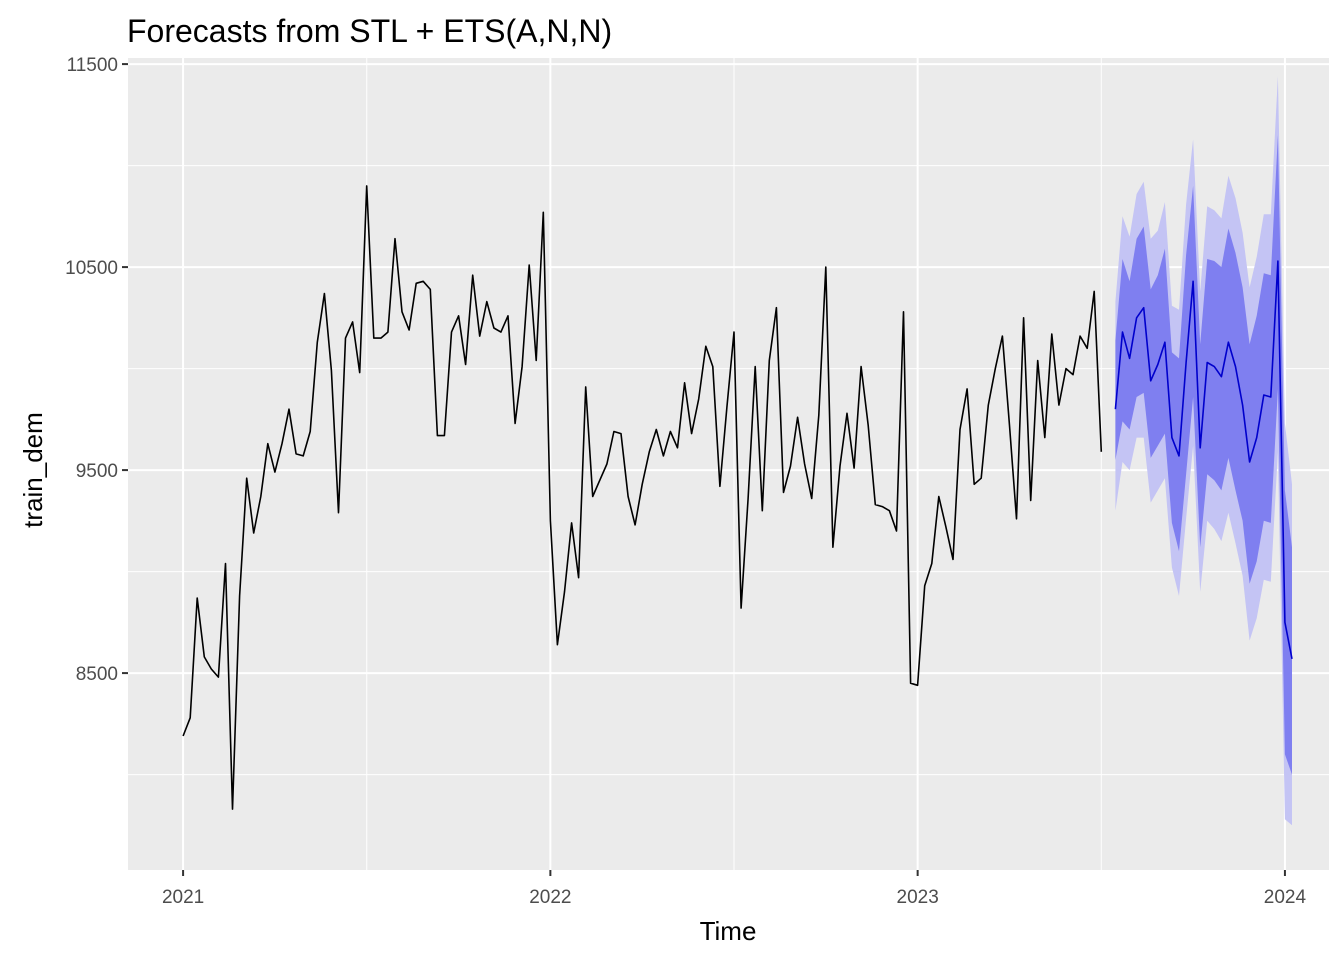  Describe the element at coordinates (550, 897) in the screenshot. I see `x-tick-label: 2022` at that location.